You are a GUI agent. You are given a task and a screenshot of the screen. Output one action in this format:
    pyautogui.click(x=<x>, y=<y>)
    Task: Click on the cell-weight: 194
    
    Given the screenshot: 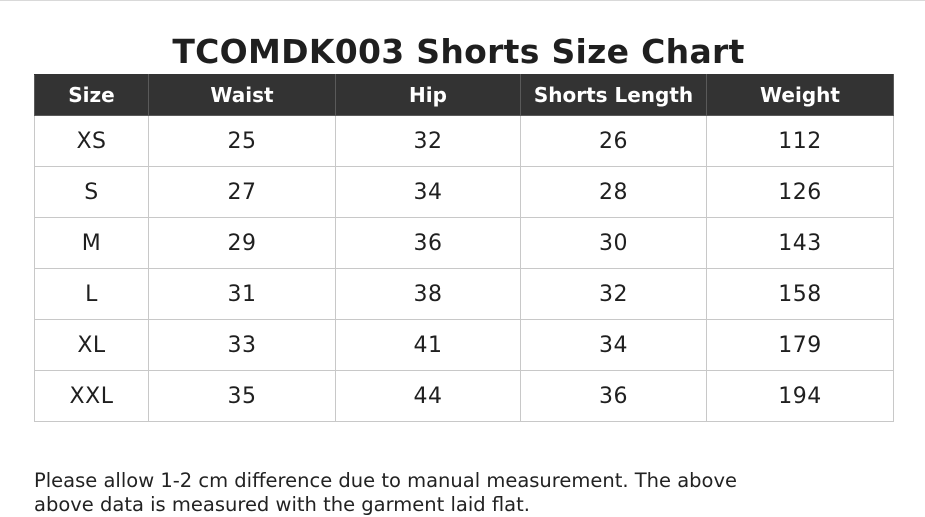 What is the action you would take?
    pyautogui.click(x=800, y=396)
    